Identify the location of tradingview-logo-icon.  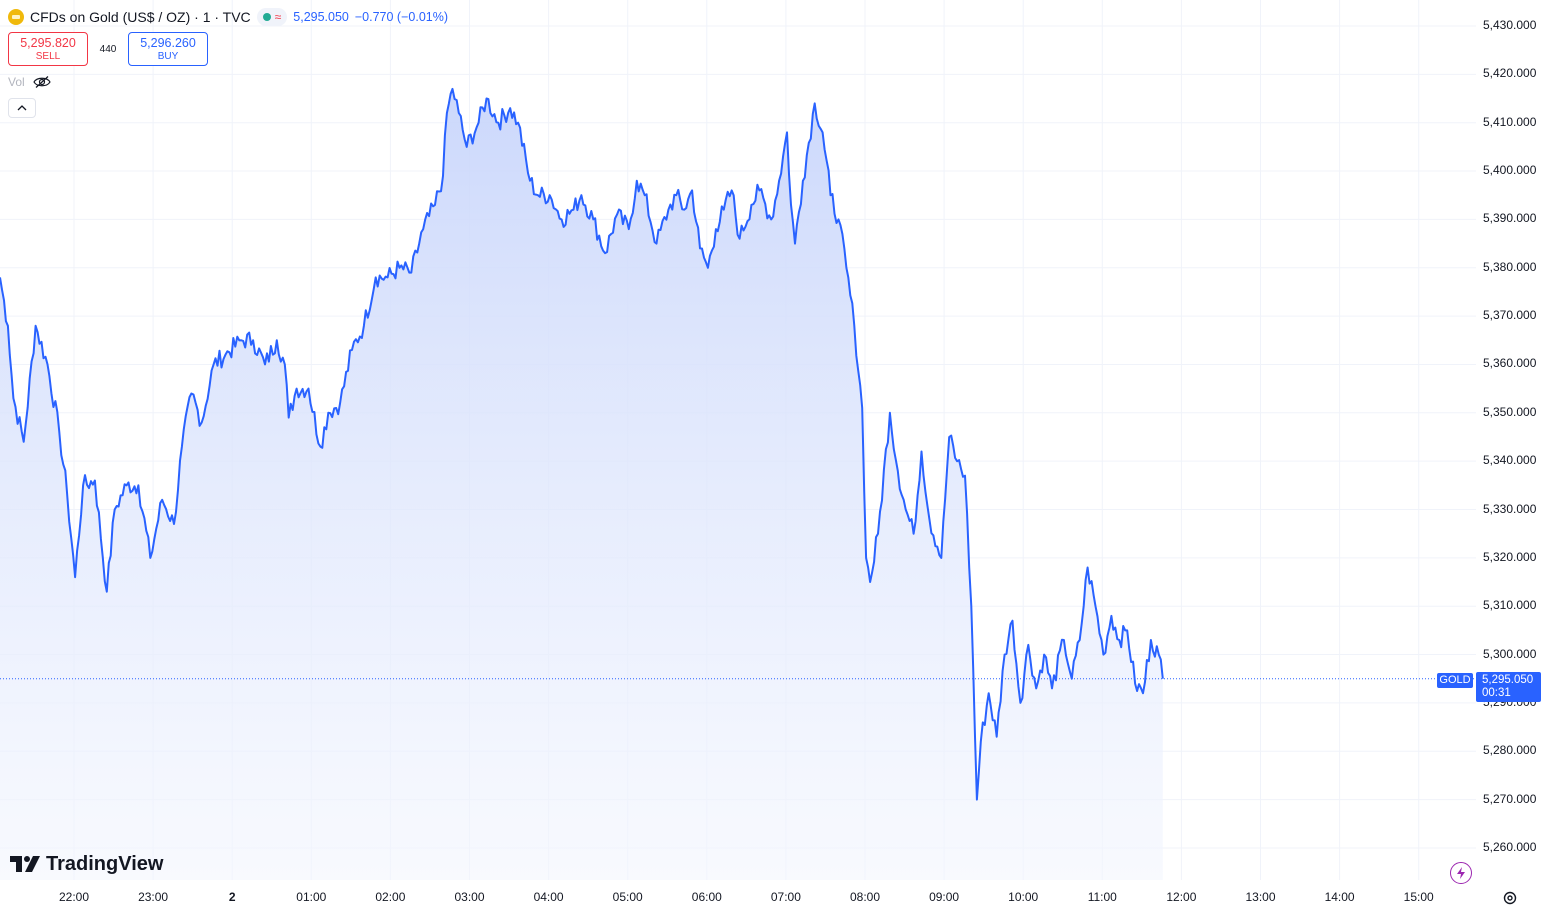
(25, 864).